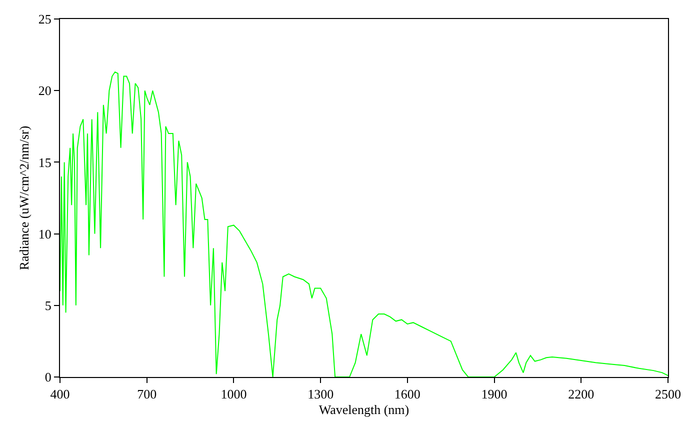 The height and width of the screenshot is (427, 693). I want to click on x-tick-label: 700, so click(147, 394).